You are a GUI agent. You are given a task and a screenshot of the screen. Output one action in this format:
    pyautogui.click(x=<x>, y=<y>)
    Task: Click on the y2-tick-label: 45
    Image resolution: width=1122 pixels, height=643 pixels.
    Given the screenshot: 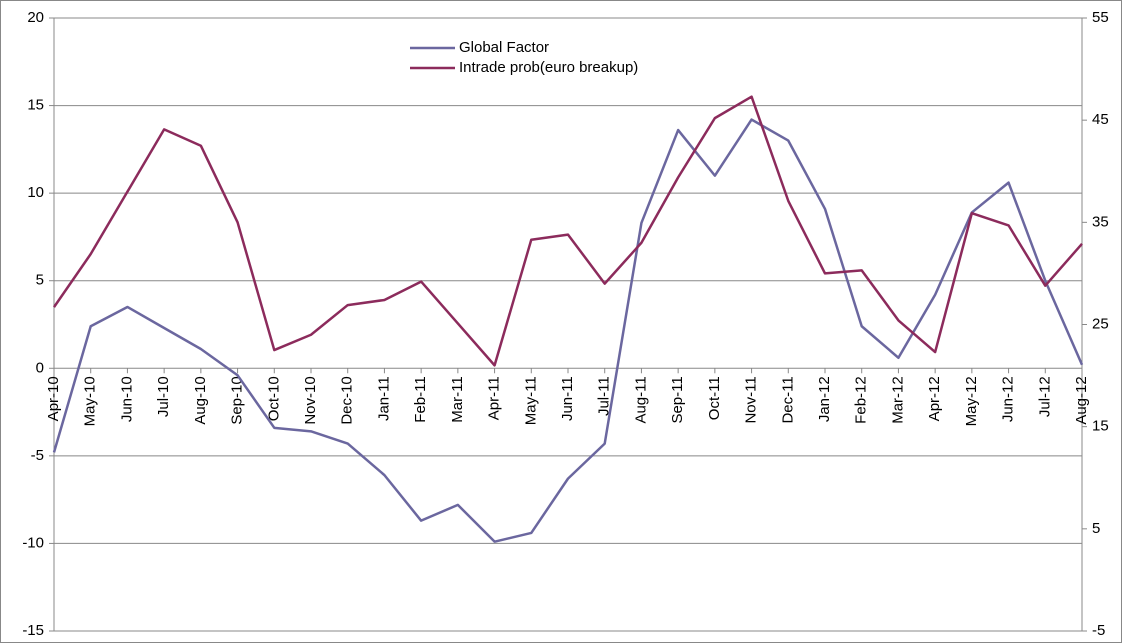 What is the action you would take?
    pyautogui.click(x=1100, y=119)
    